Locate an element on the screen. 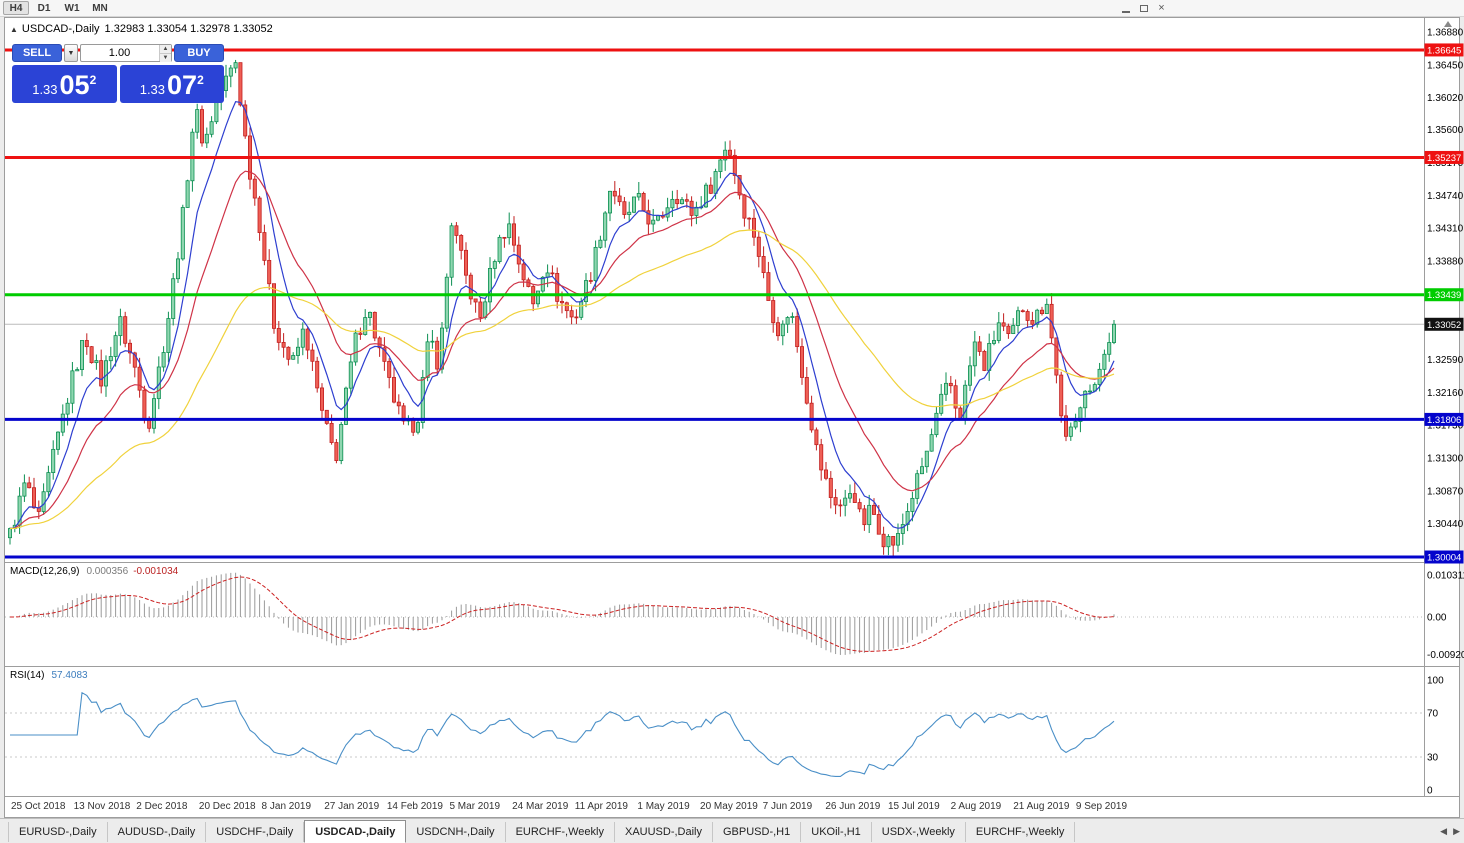 The height and width of the screenshot is (843, 1464). timeframe-button-d1: D1 is located at coordinates (44, 8).